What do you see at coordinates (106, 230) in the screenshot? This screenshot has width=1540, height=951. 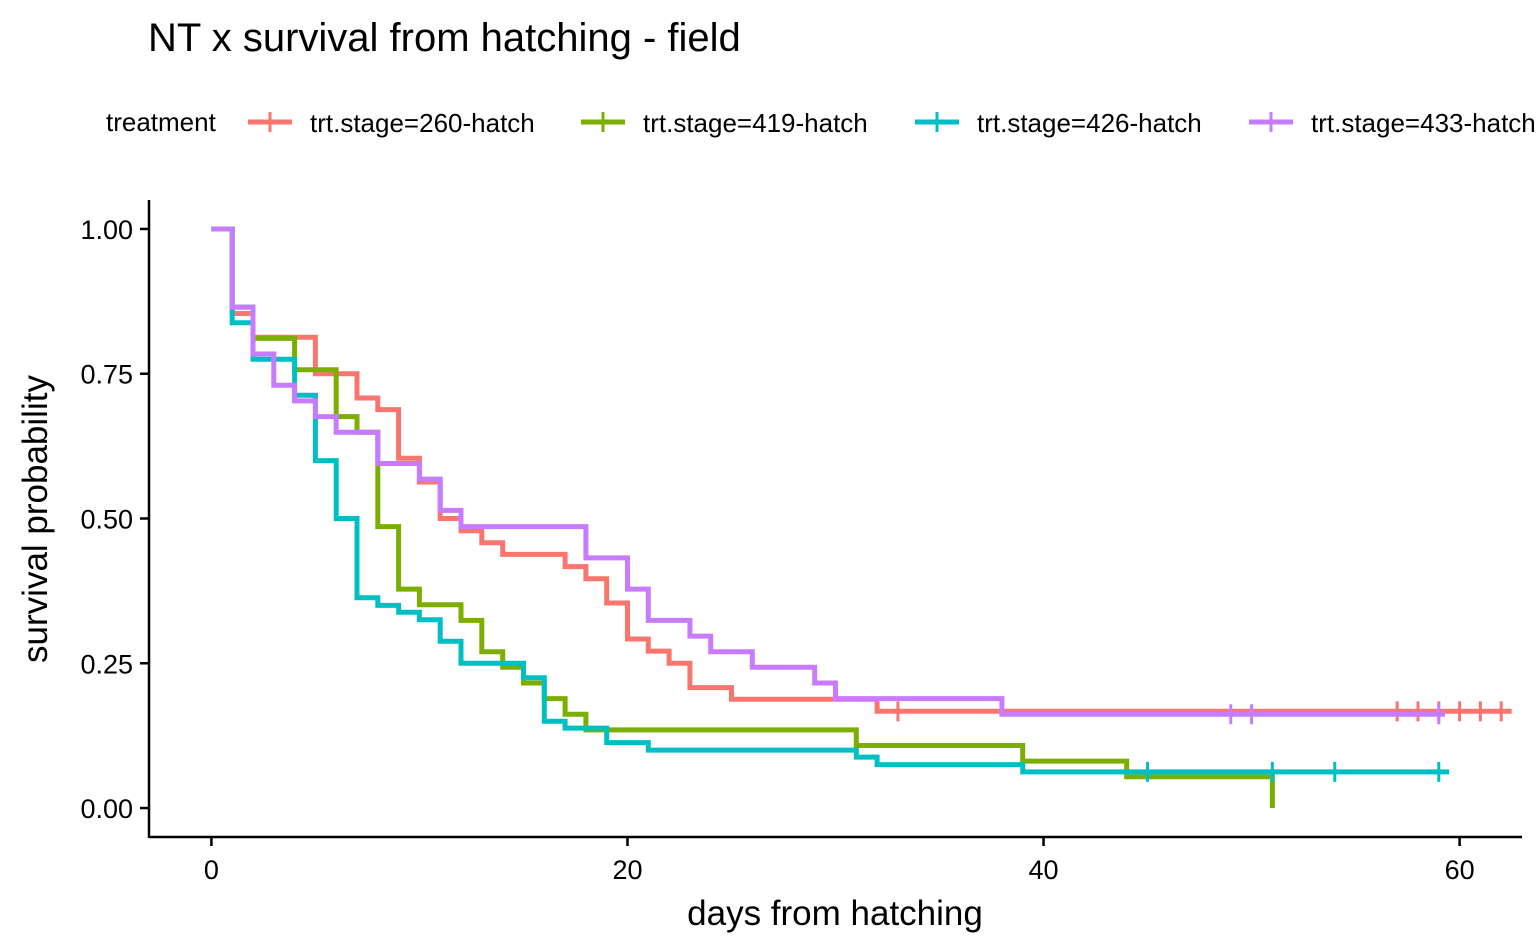 I see `y-tick-label: 1.00` at bounding box center [106, 230].